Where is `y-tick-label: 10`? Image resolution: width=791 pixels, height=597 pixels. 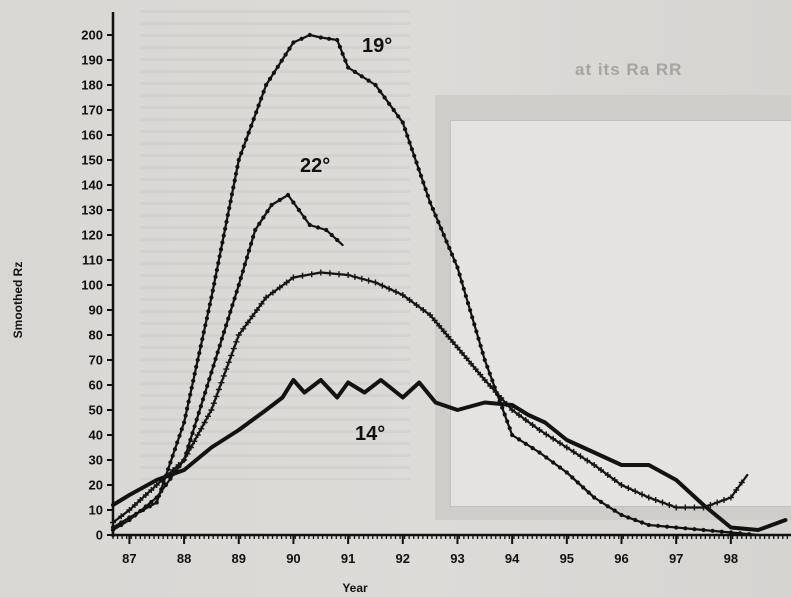 y-tick-label: 10 is located at coordinates (96, 510).